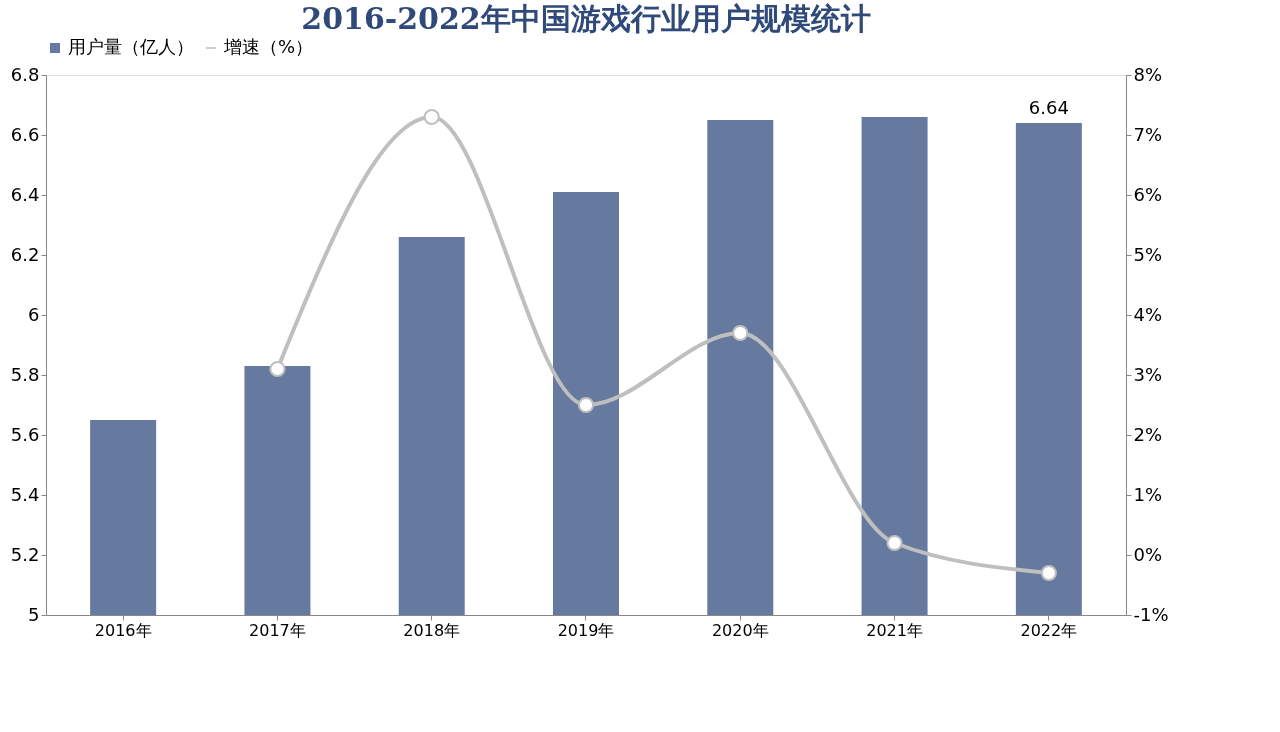  Describe the element at coordinates (277, 630) in the screenshot. I see `x-tick-label: 2017年` at that location.